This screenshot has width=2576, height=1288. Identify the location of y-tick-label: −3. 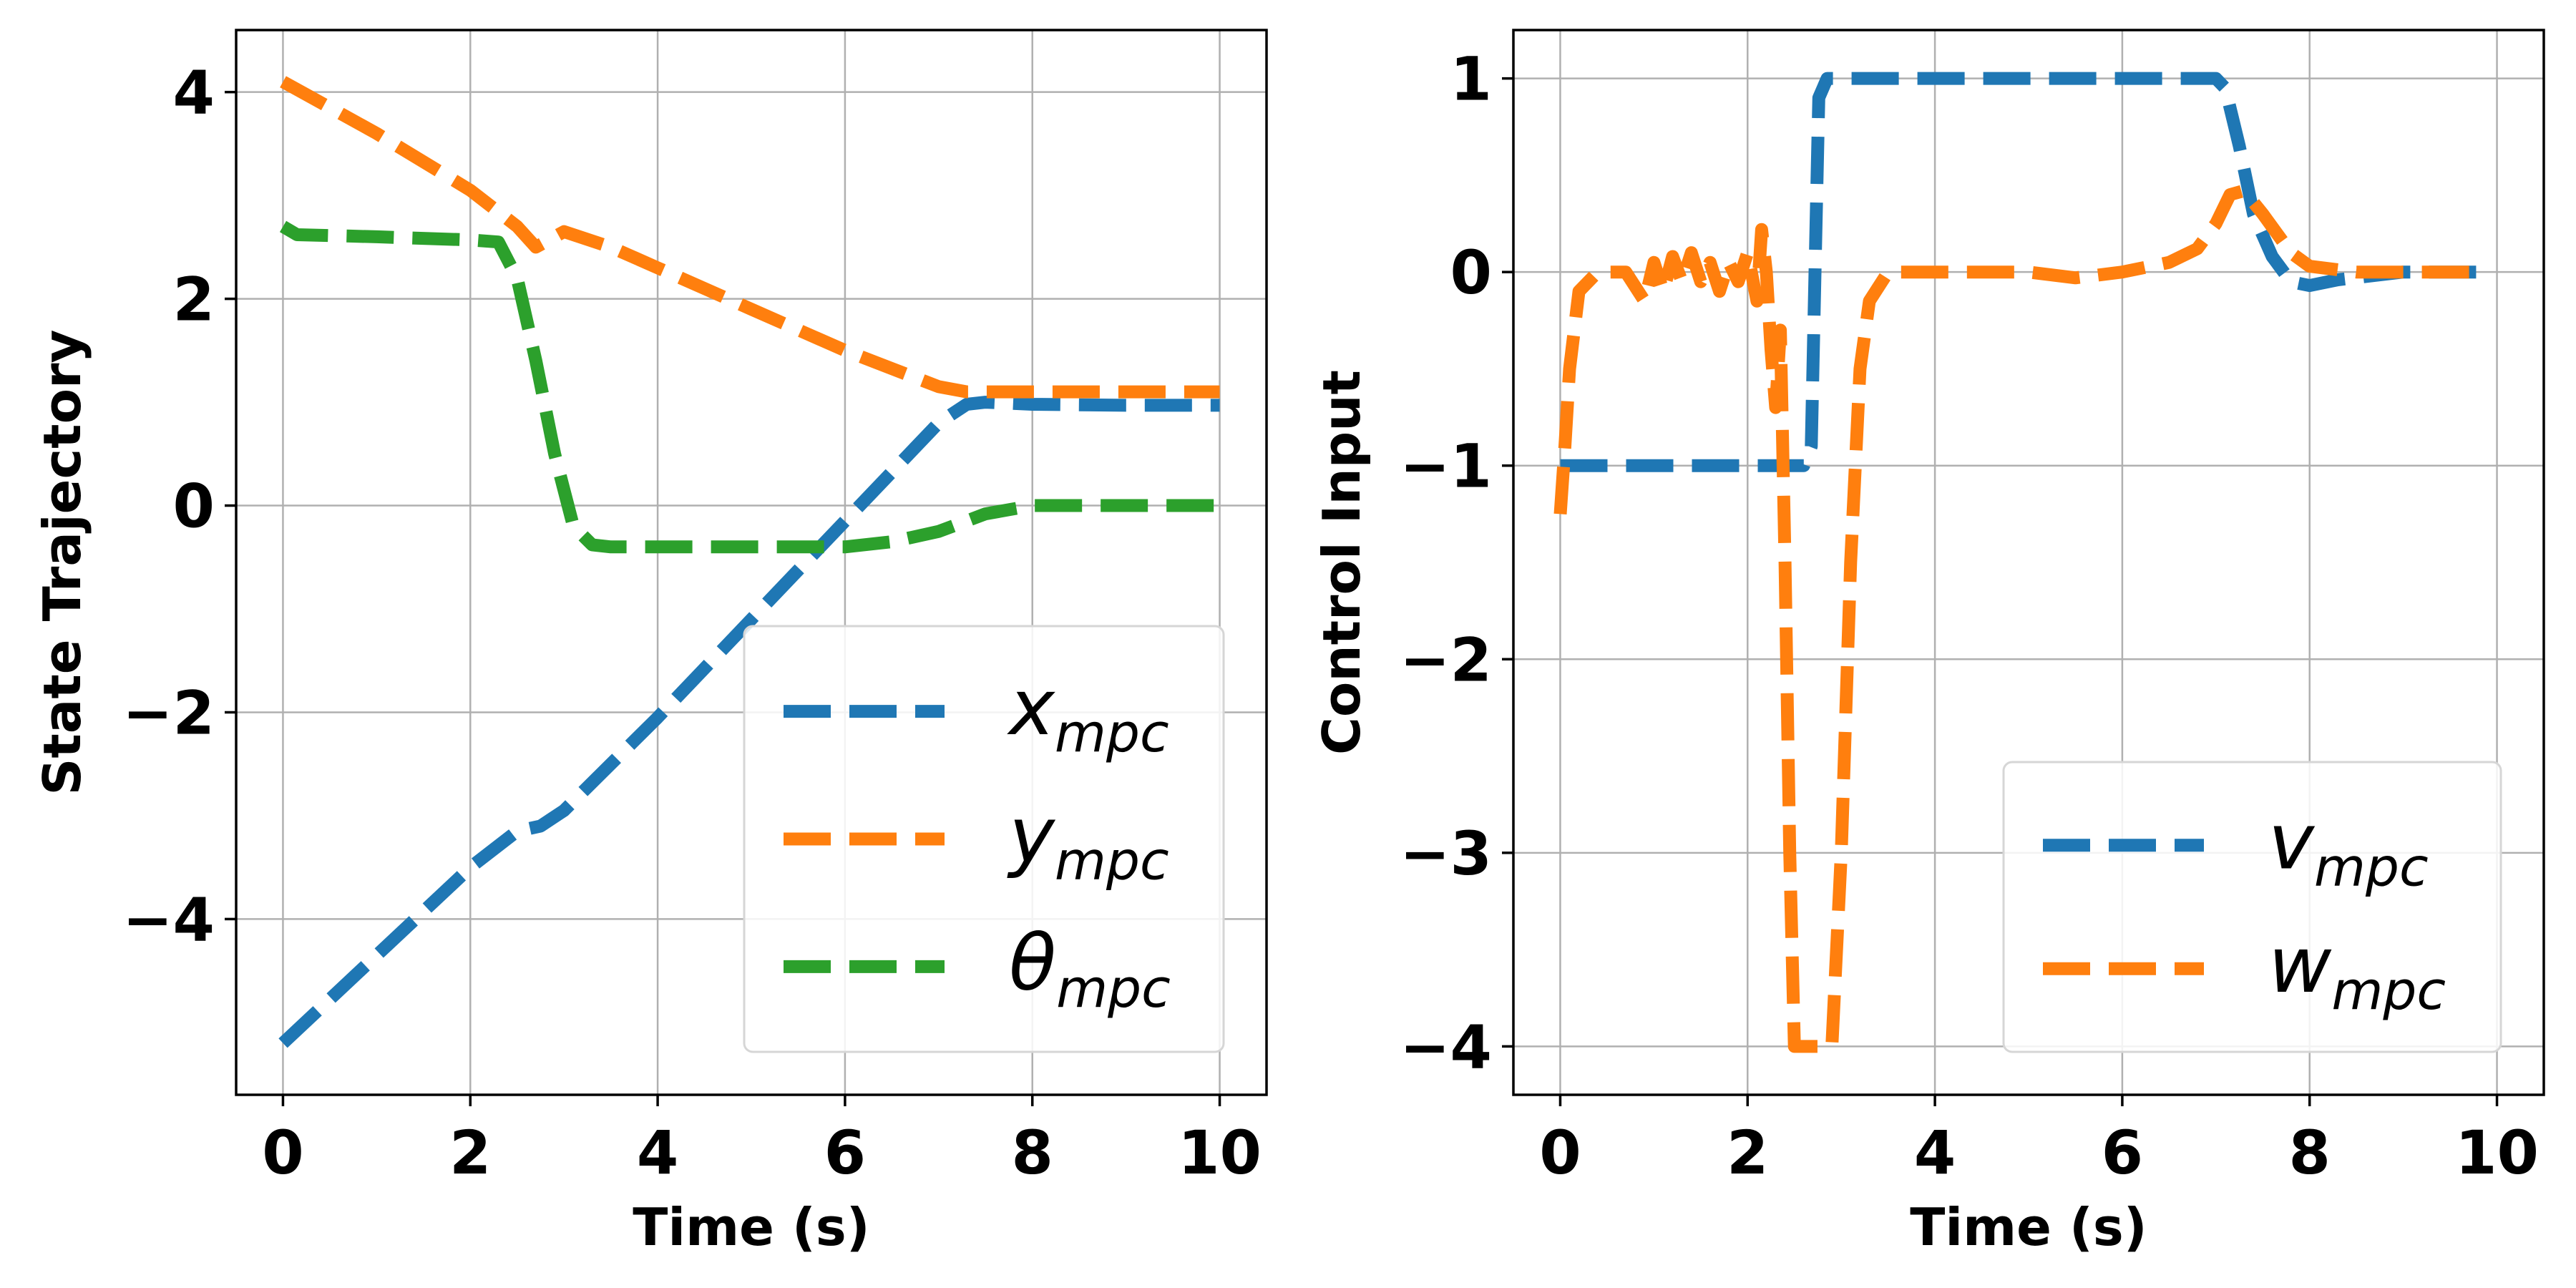
(1446, 854).